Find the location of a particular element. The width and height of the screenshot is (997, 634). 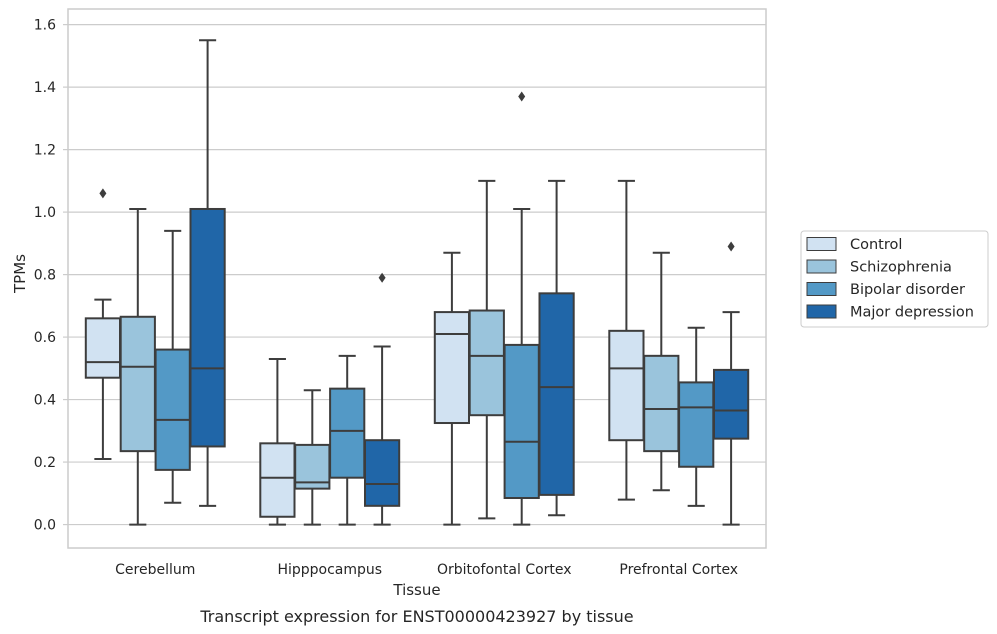

x-tick-label: Cerebellum is located at coordinates (155, 570).